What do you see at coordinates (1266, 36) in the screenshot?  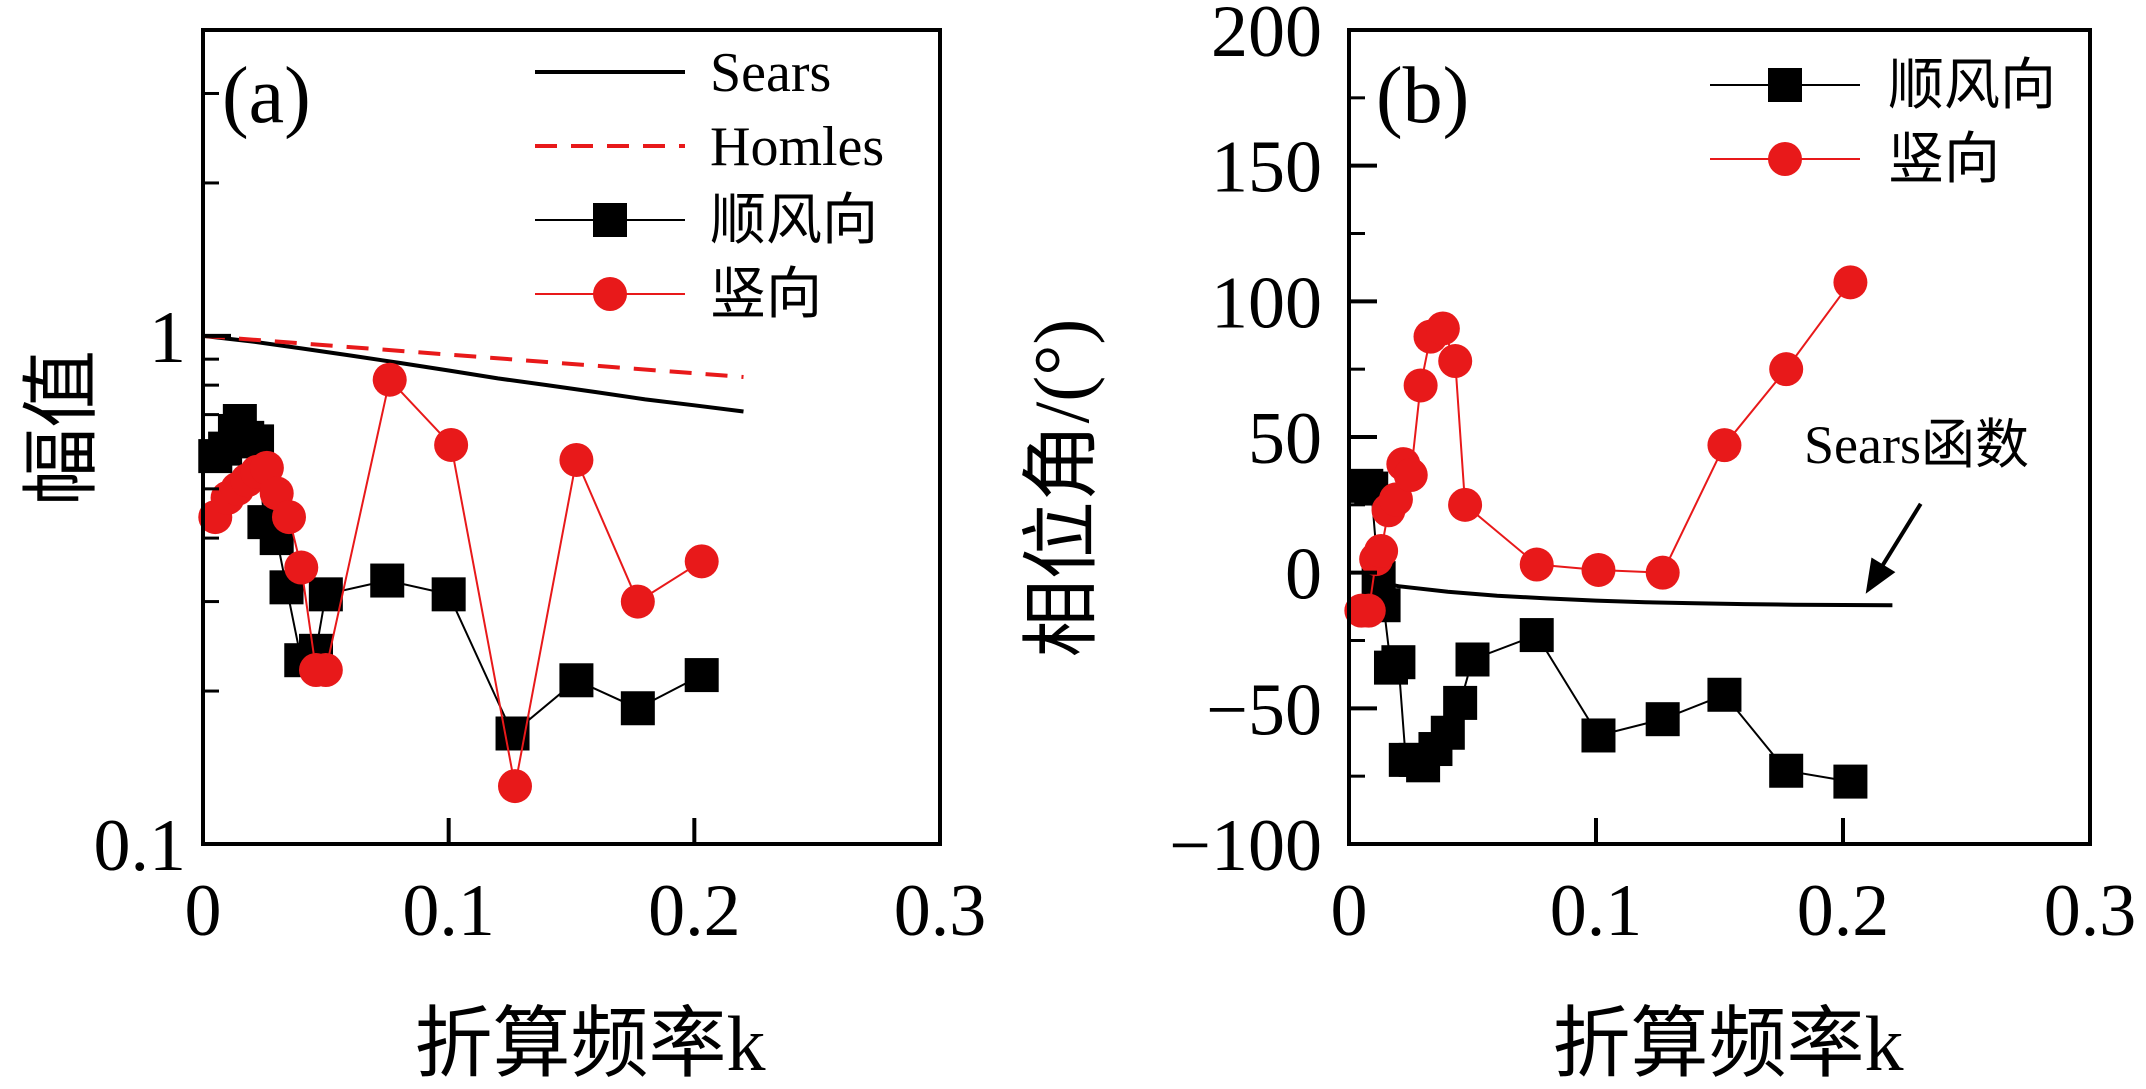 I see `y-tick-label: 200` at bounding box center [1266, 36].